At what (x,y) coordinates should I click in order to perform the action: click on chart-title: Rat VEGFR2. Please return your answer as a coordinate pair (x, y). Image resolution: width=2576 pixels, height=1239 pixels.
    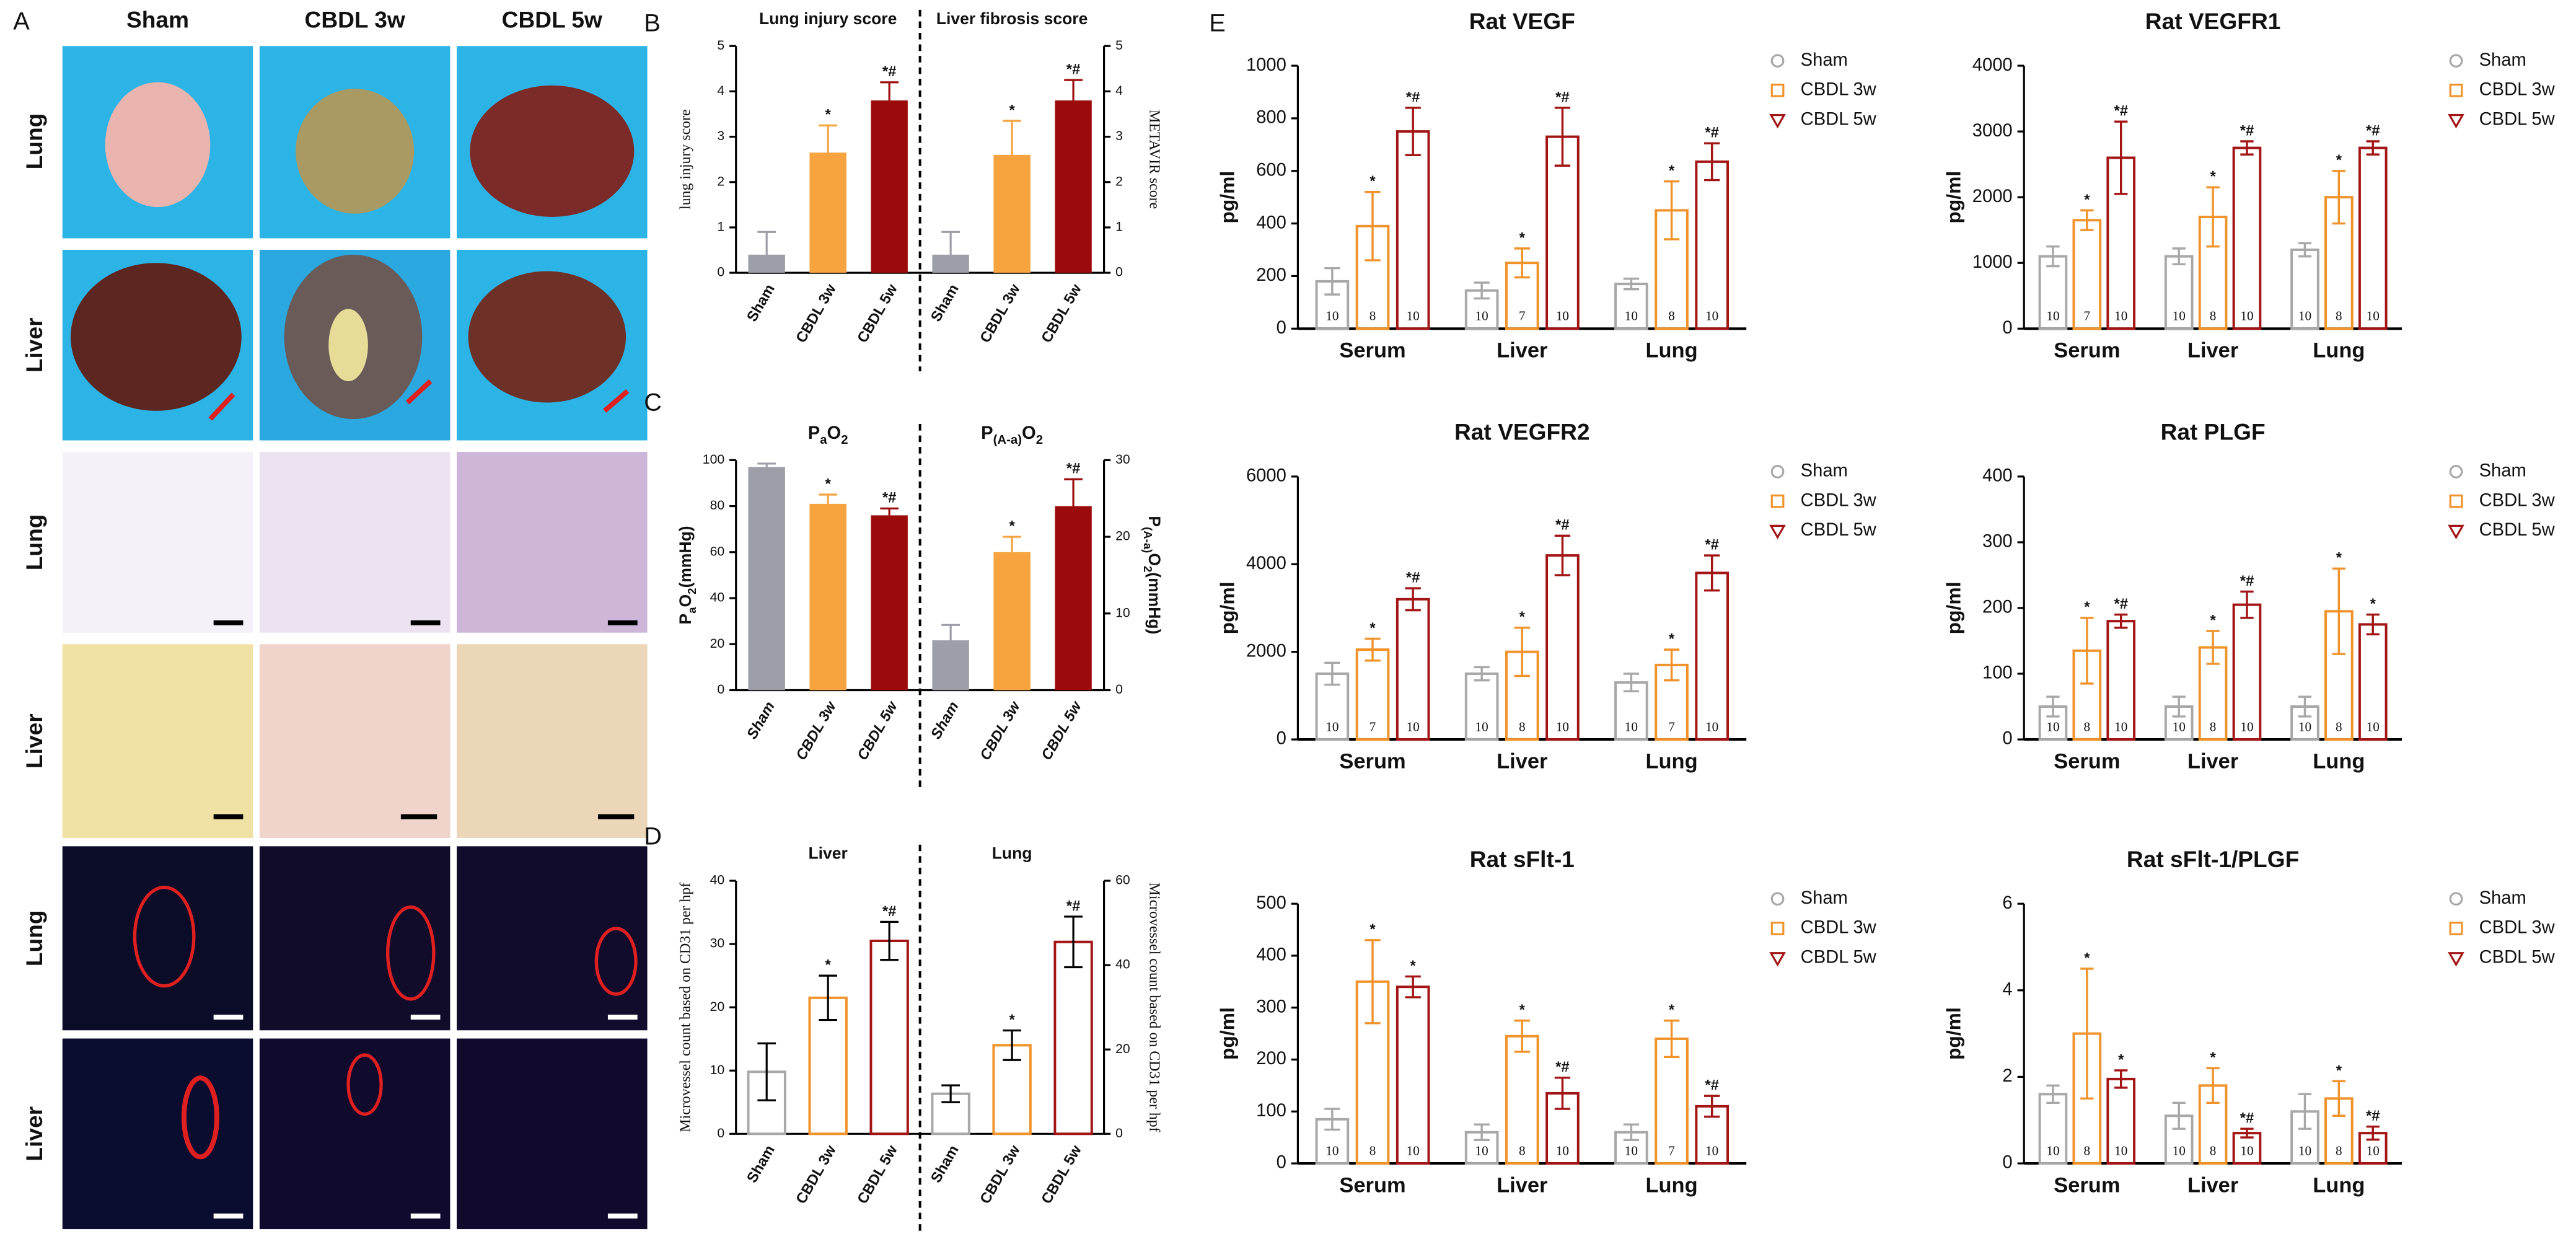
    Looking at the image, I should click on (1522, 432).